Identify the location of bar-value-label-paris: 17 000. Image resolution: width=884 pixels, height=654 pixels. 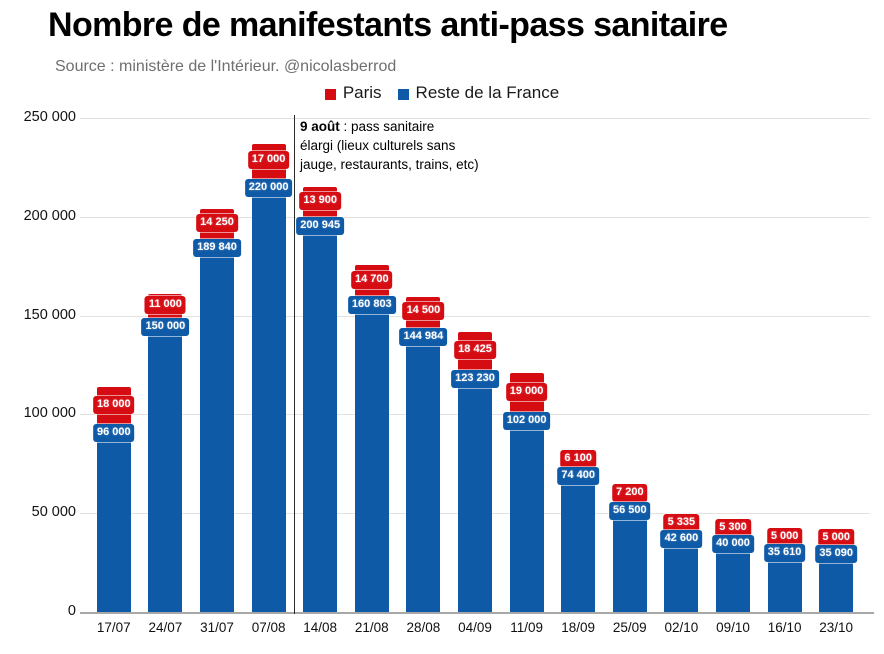
(268, 160).